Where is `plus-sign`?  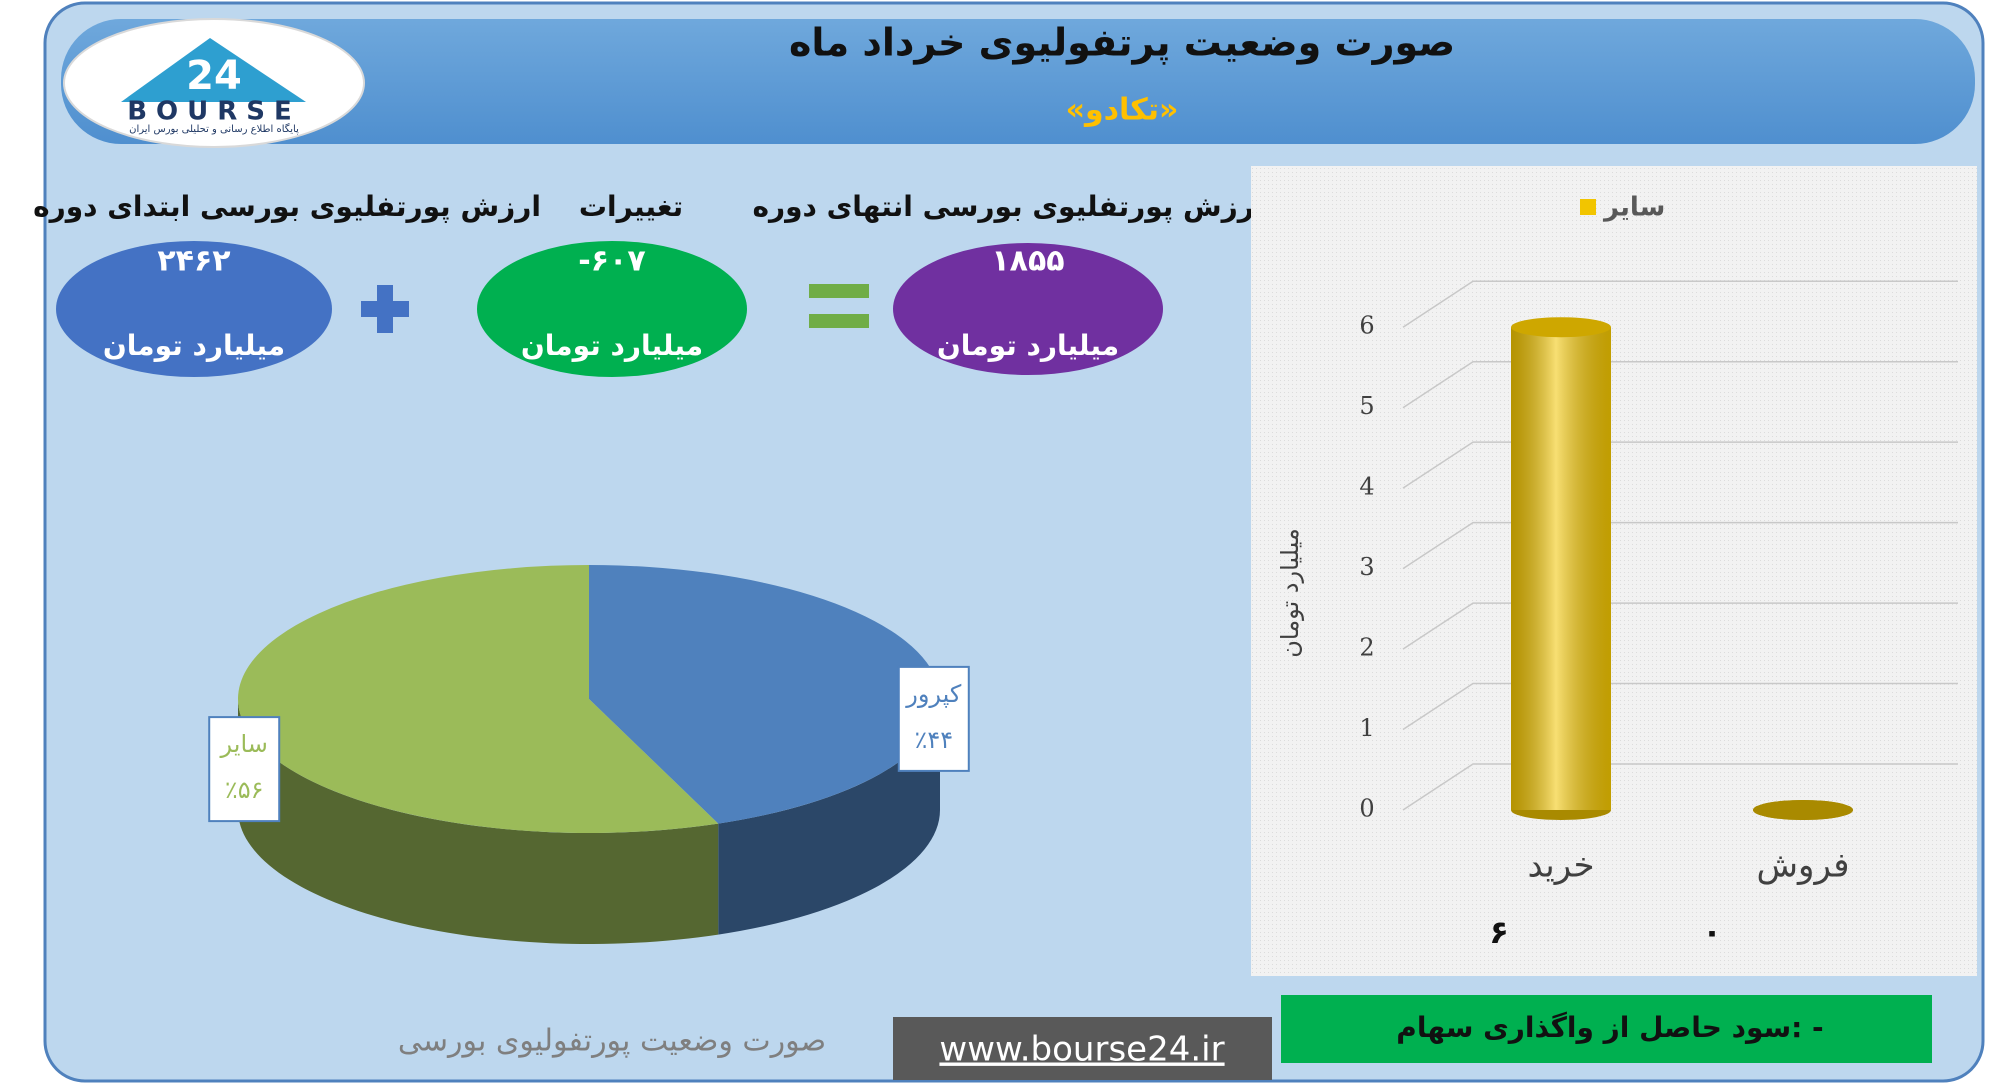
plus-sign is located at coordinates (385, 309).